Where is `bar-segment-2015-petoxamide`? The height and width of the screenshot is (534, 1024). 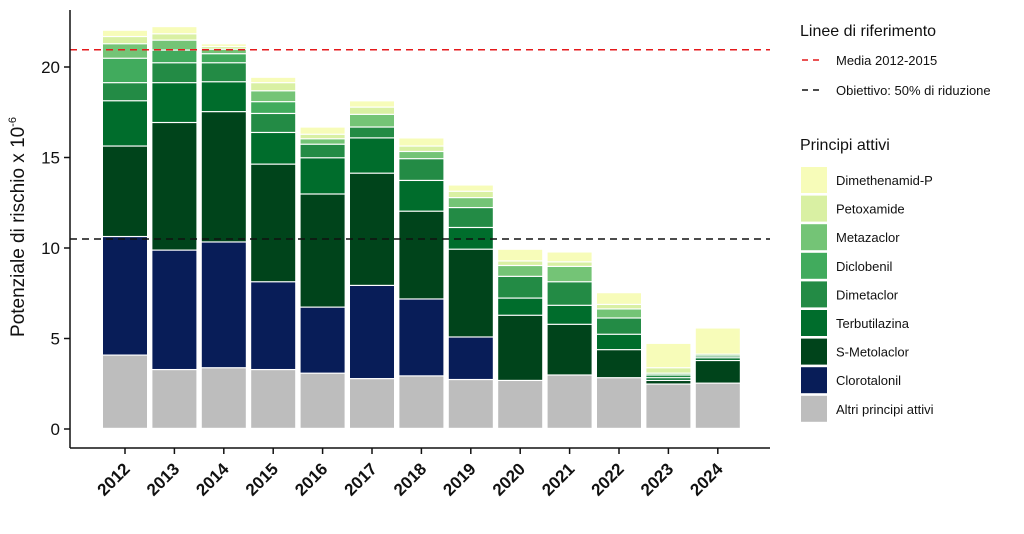
bar-segment-2015-petoxamide is located at coordinates (273, 87).